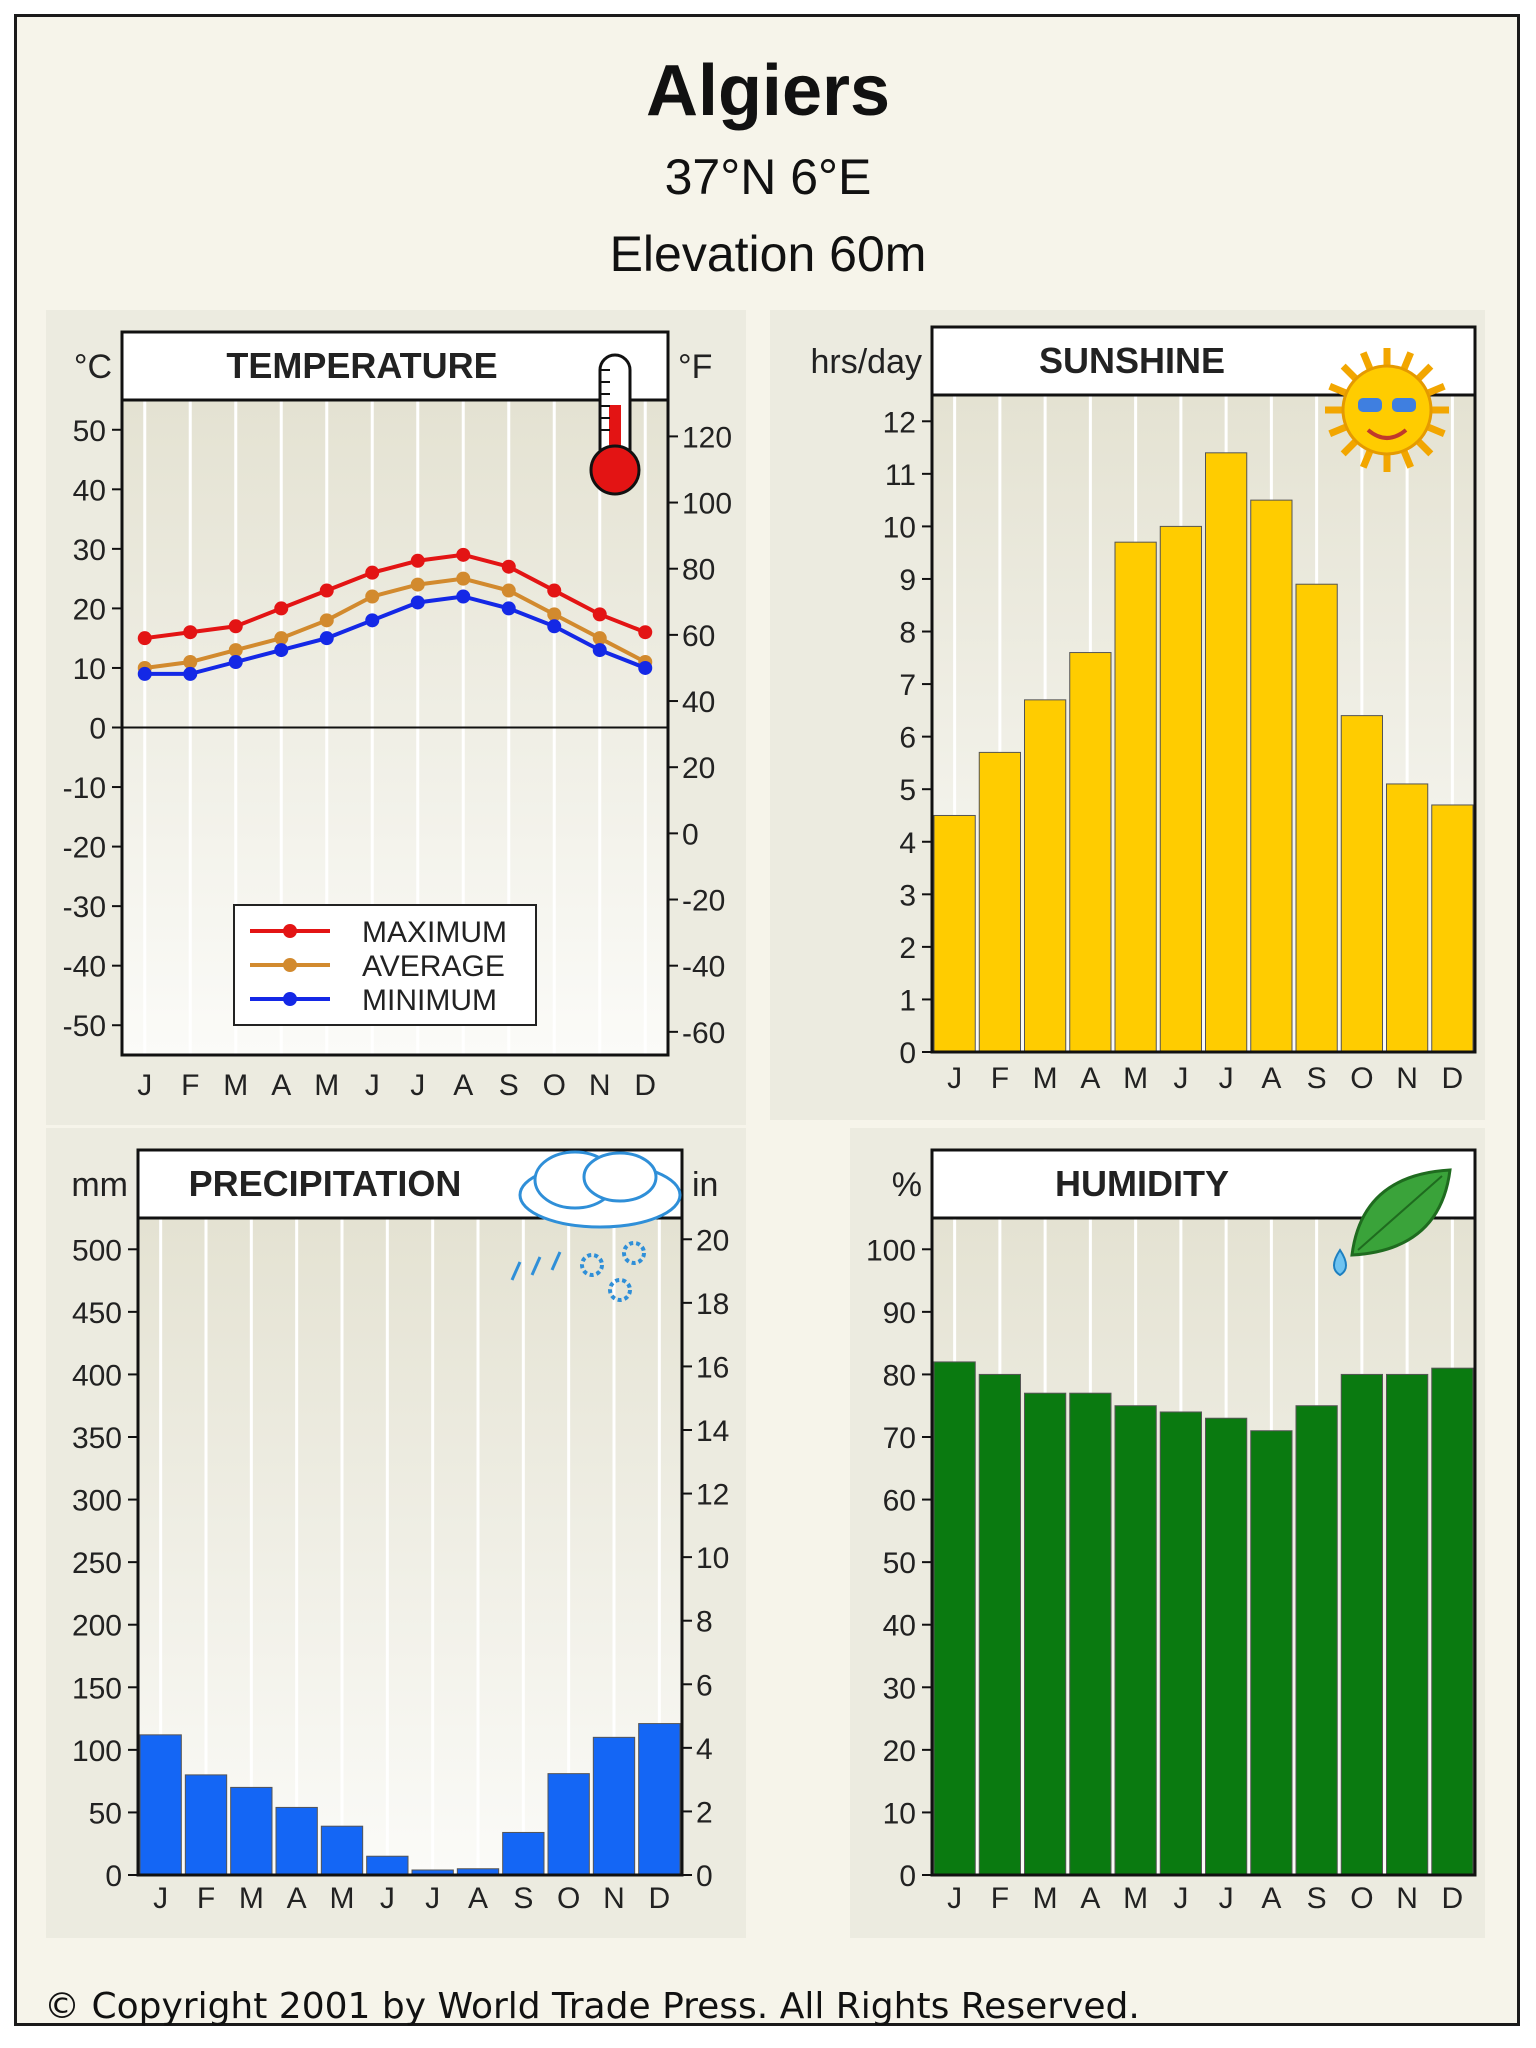 This screenshot has width=1536, height=2048. What do you see at coordinates (554, 1085) in the screenshot?
I see `temperature-month-label: O` at bounding box center [554, 1085].